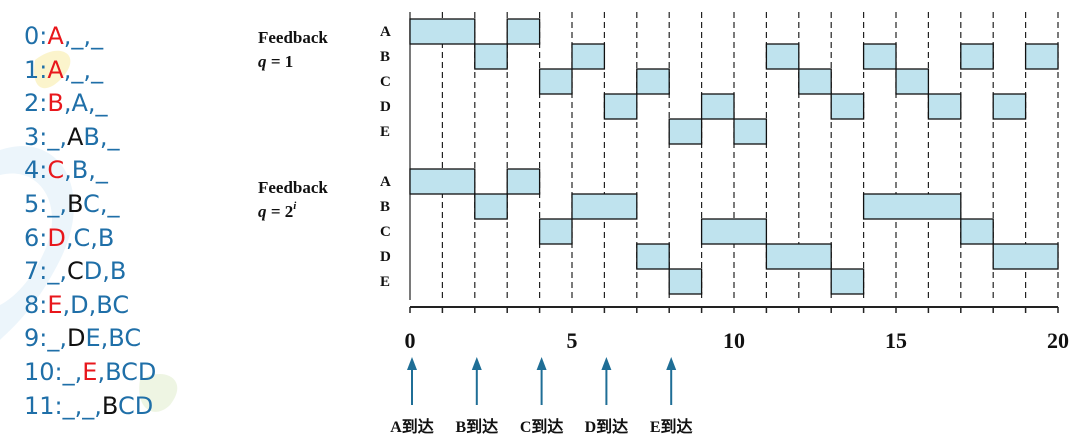 The image size is (1082, 445). What do you see at coordinates (275, 61) in the screenshot?
I see `panel-label-line2: q = 1` at bounding box center [275, 61].